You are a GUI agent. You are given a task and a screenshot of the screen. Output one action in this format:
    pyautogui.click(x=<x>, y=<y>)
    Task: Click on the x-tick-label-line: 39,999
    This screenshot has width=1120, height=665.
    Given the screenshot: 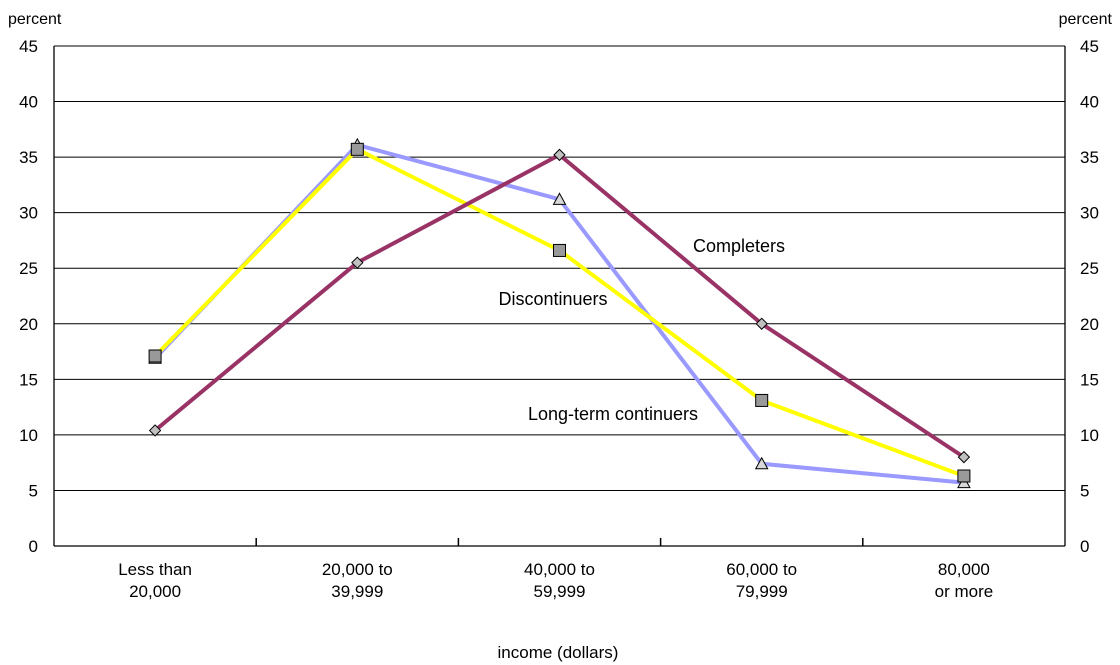 What is the action you would take?
    pyautogui.click(x=357, y=591)
    